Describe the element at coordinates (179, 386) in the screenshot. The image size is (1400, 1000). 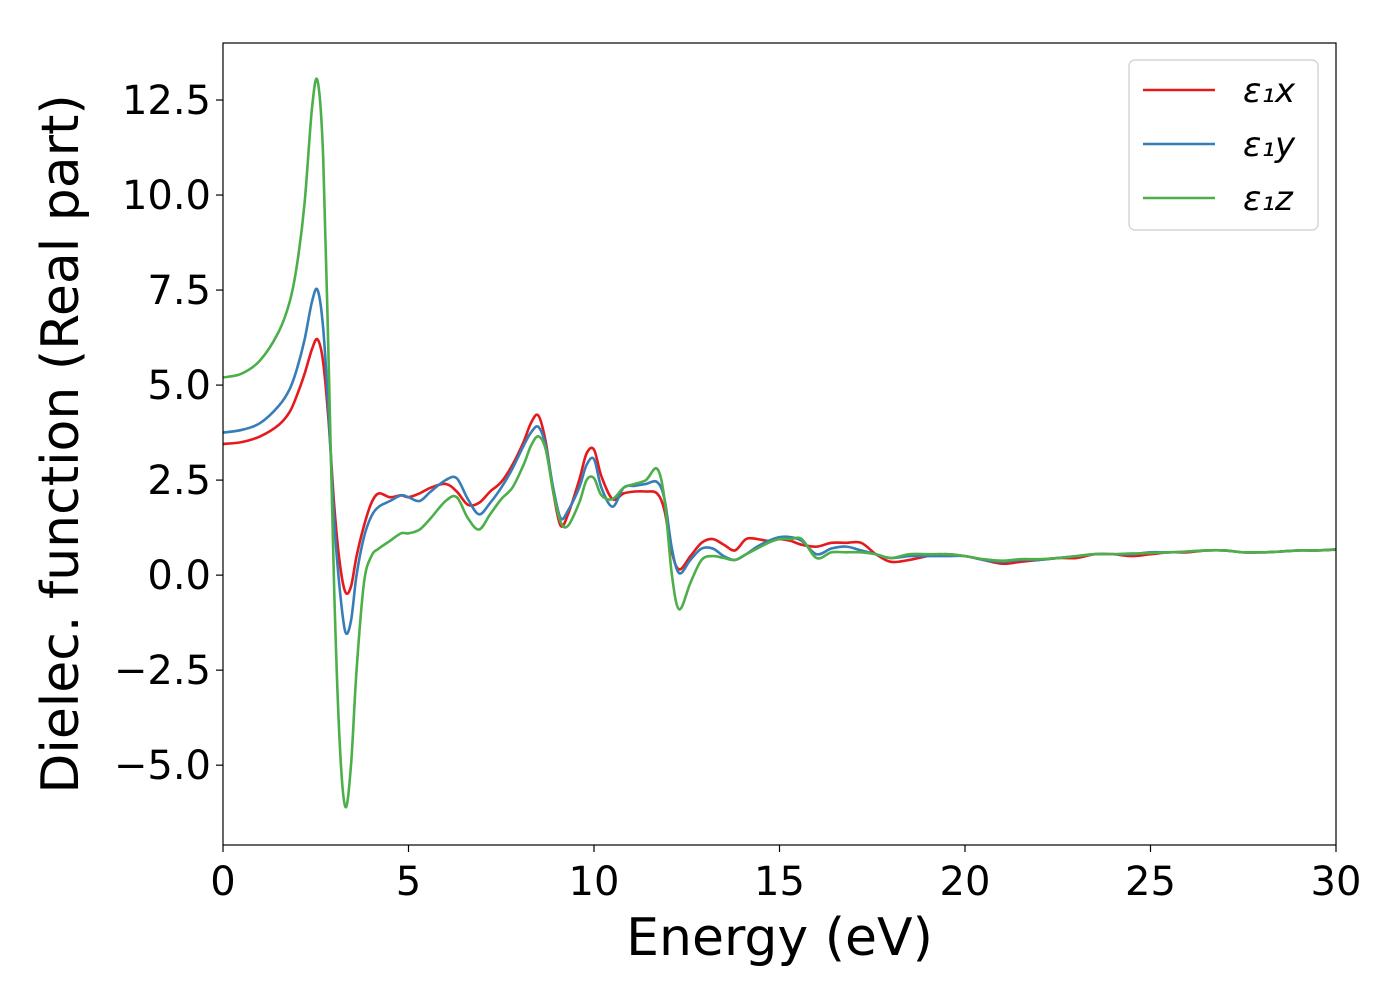
I see `y-tick-label: 5.0` at that location.